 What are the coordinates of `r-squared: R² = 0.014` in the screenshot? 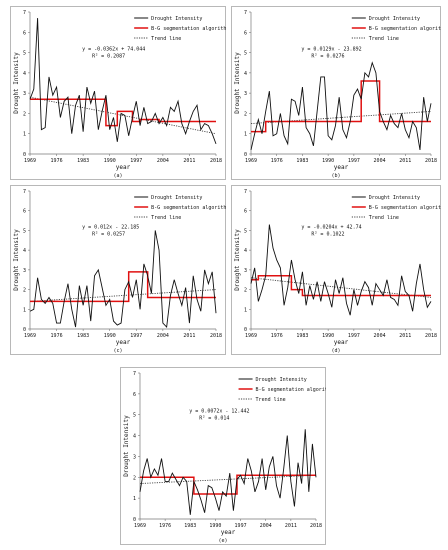 It's located at (214, 418).